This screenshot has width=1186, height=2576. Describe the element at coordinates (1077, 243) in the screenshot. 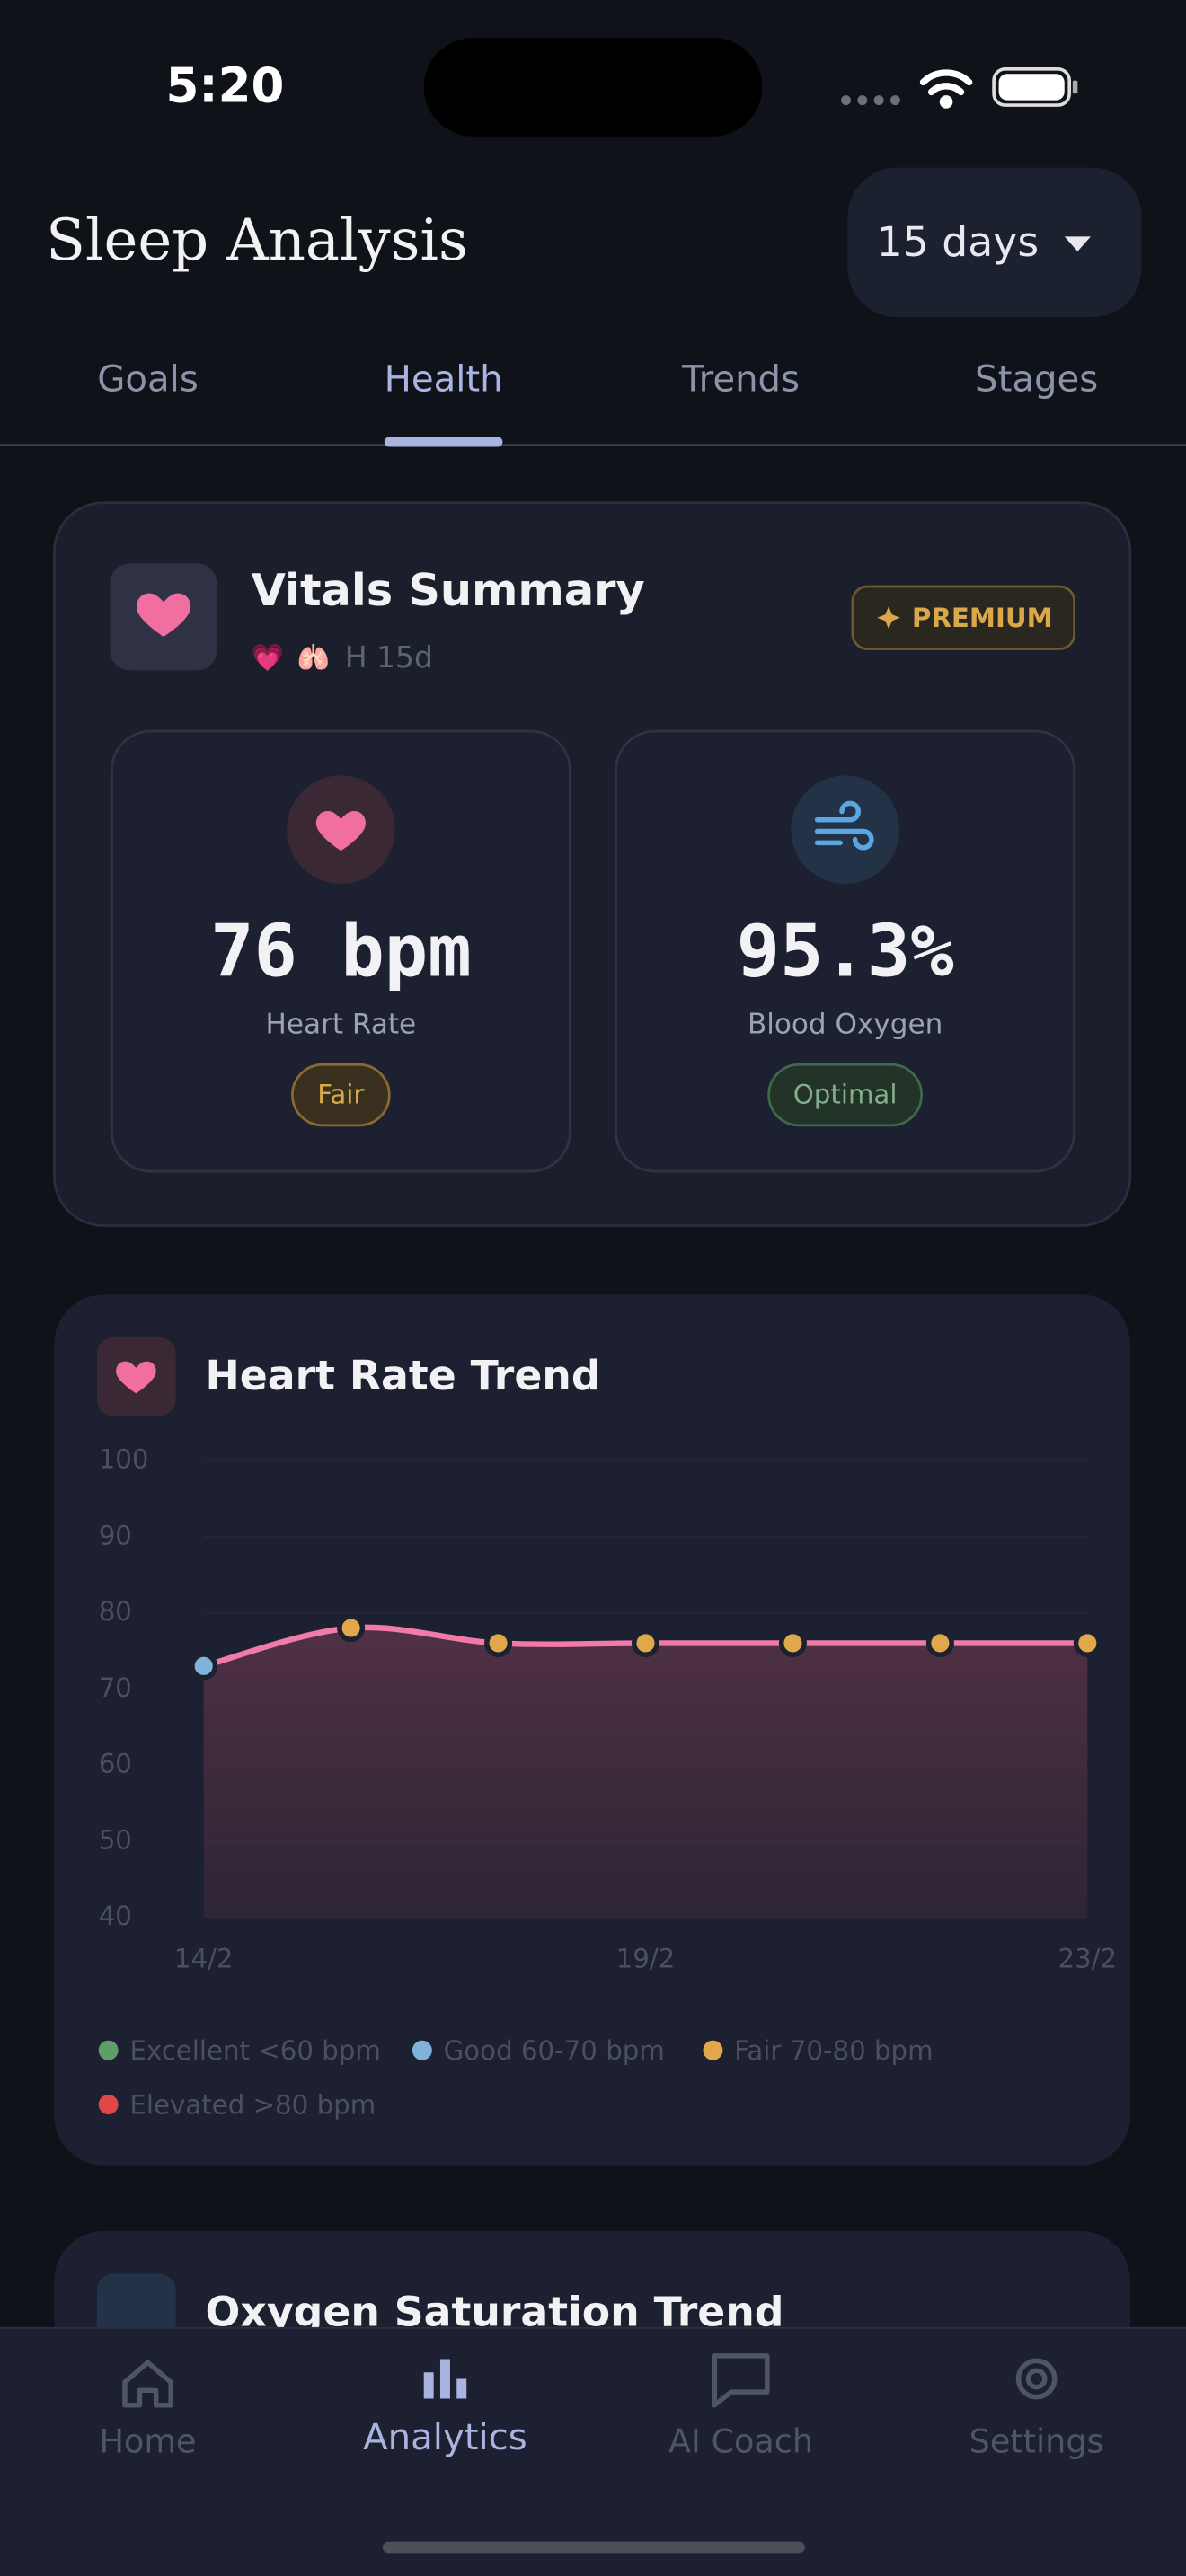

I see `dropdown-caret` at that location.